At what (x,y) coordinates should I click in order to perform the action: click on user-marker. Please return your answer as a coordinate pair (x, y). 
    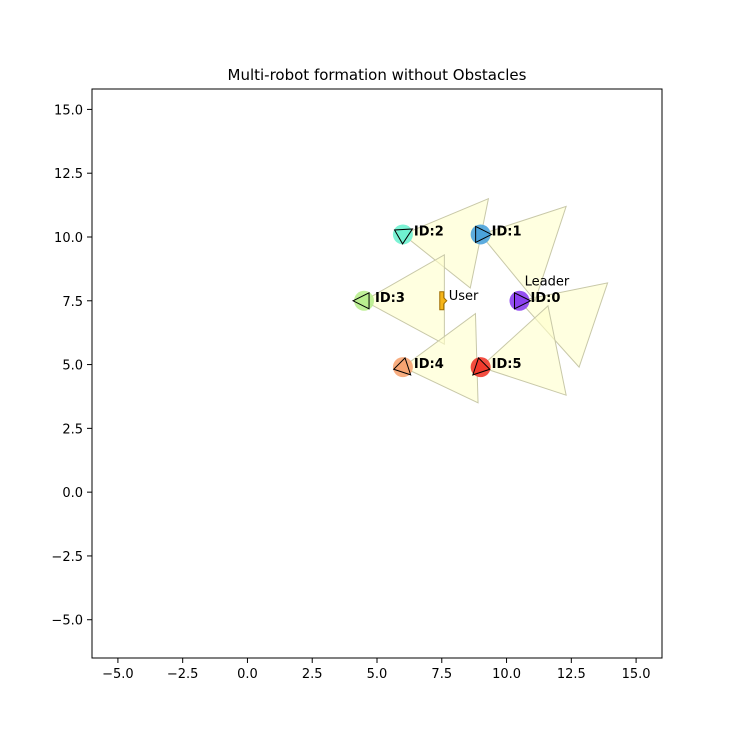
    Looking at the image, I should click on (443, 301).